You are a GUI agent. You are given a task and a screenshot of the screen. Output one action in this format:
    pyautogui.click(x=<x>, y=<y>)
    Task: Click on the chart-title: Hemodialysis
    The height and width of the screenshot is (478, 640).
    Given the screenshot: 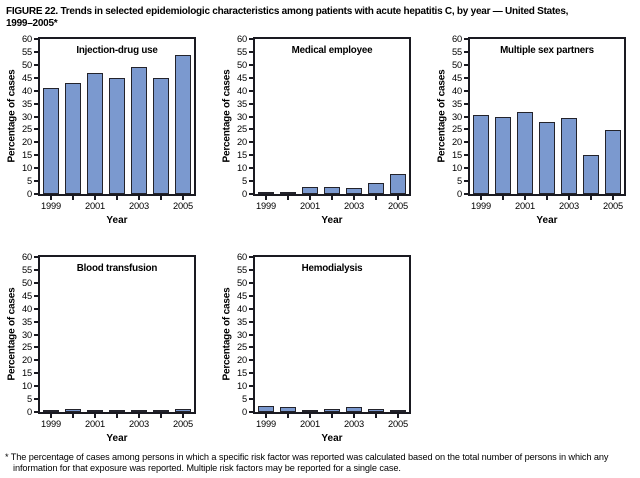 What is the action you would take?
    pyautogui.click(x=332, y=268)
    